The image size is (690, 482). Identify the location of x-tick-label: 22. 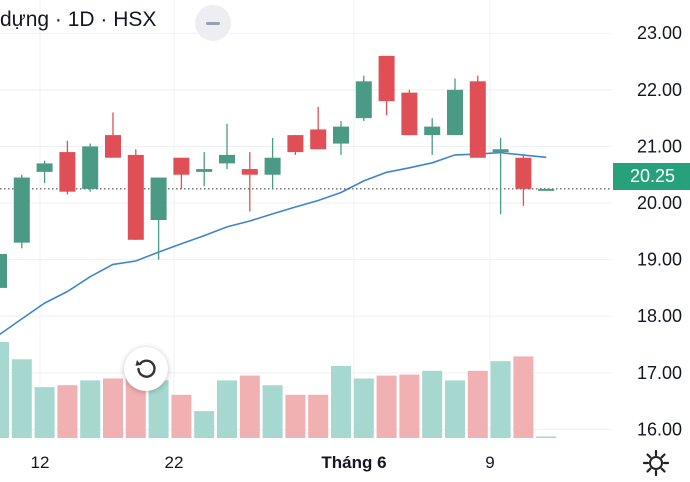
(174, 462).